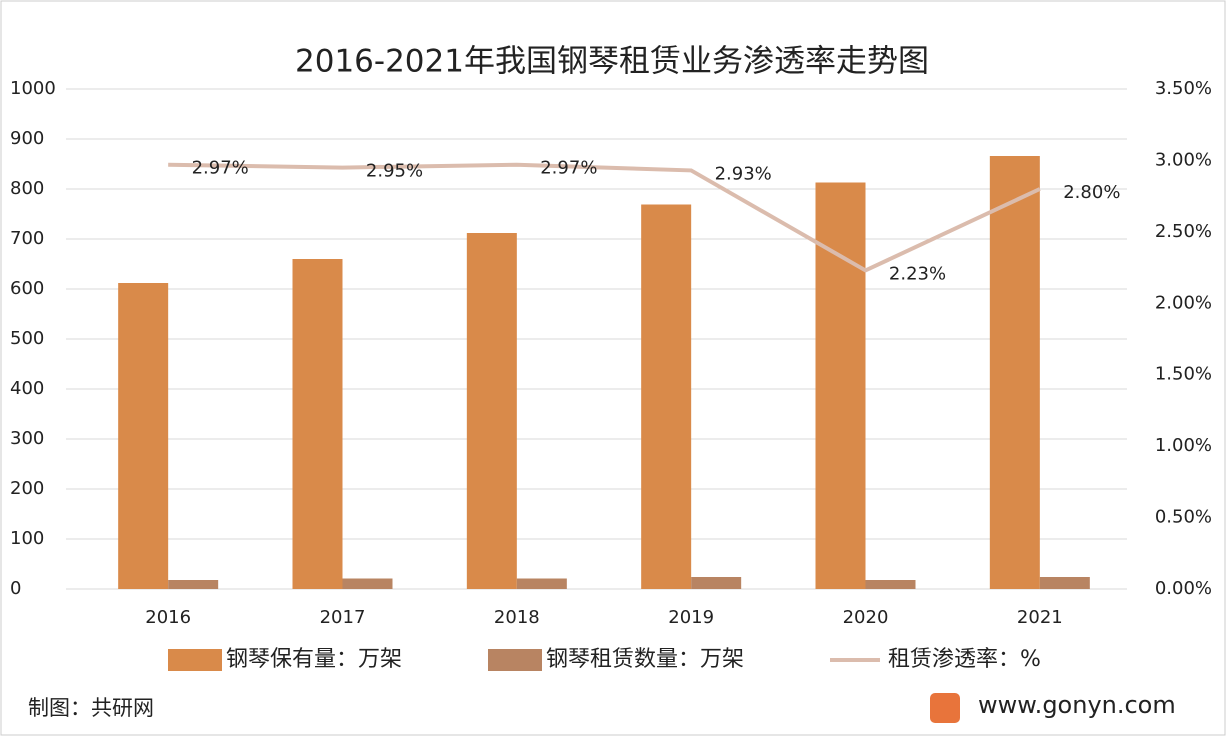 This screenshot has height=736, width=1226. I want to click on y2-tick-label: 2.00%, so click(1183, 302).